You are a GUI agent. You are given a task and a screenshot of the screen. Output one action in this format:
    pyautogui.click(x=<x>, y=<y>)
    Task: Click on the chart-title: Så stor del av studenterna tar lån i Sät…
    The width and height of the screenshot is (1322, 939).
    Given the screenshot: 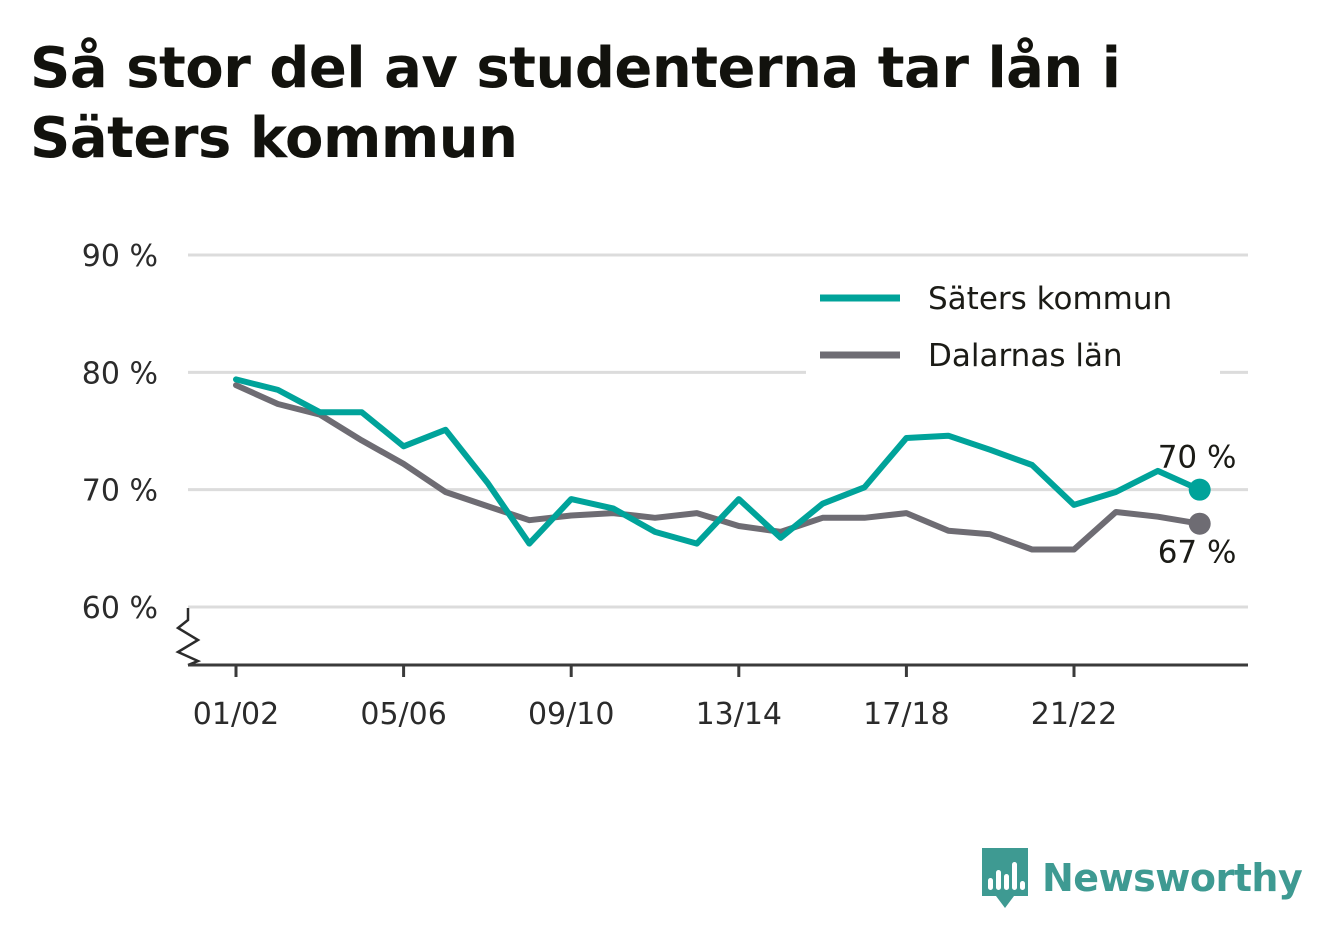 What is the action you would take?
    pyautogui.click(x=575, y=103)
    